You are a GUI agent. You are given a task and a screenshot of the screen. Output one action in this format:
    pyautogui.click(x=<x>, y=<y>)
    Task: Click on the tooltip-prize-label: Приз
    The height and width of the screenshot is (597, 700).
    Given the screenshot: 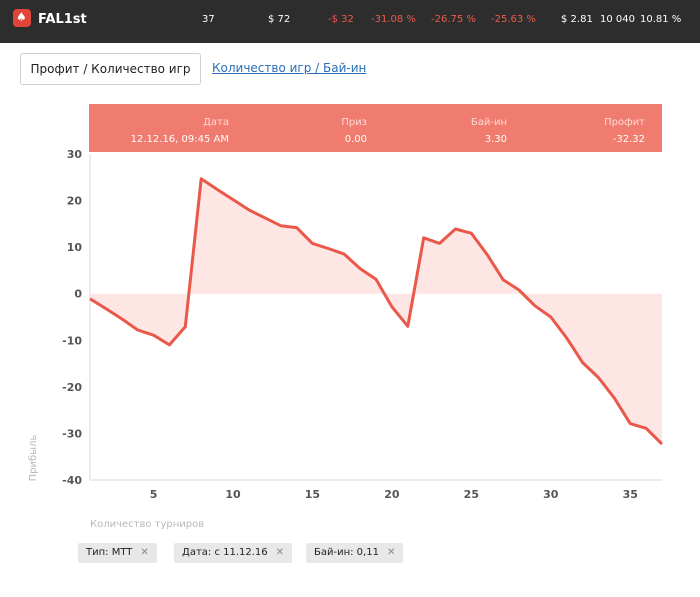 What is the action you would take?
    pyautogui.click(x=354, y=122)
    